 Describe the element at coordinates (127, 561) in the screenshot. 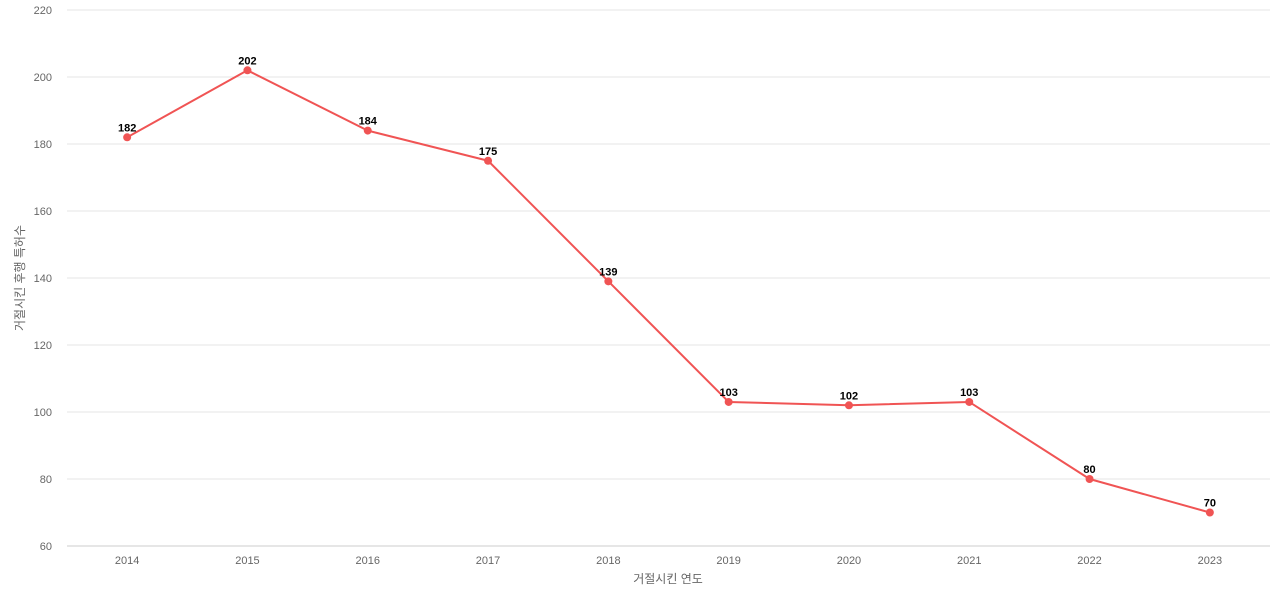

I see `x-tick-label: 2014` at that location.